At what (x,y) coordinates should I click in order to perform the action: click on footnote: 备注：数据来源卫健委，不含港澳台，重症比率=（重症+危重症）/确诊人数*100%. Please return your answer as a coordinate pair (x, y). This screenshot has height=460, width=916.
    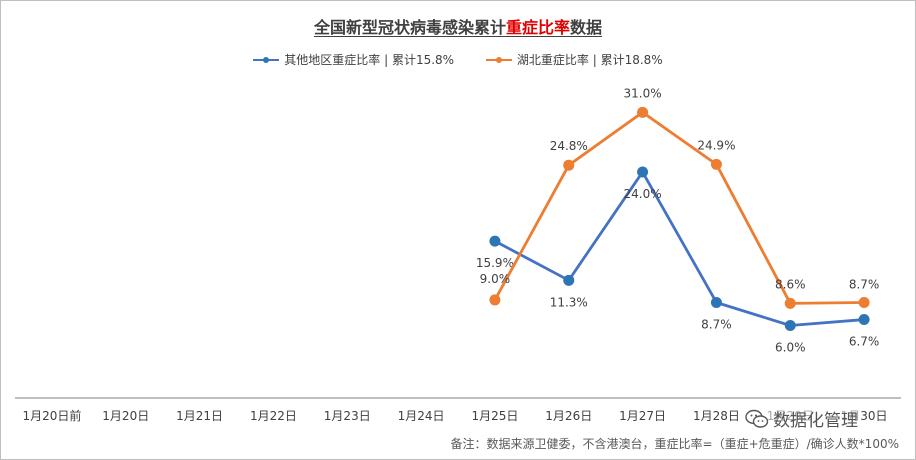
    Looking at the image, I should click on (674, 444).